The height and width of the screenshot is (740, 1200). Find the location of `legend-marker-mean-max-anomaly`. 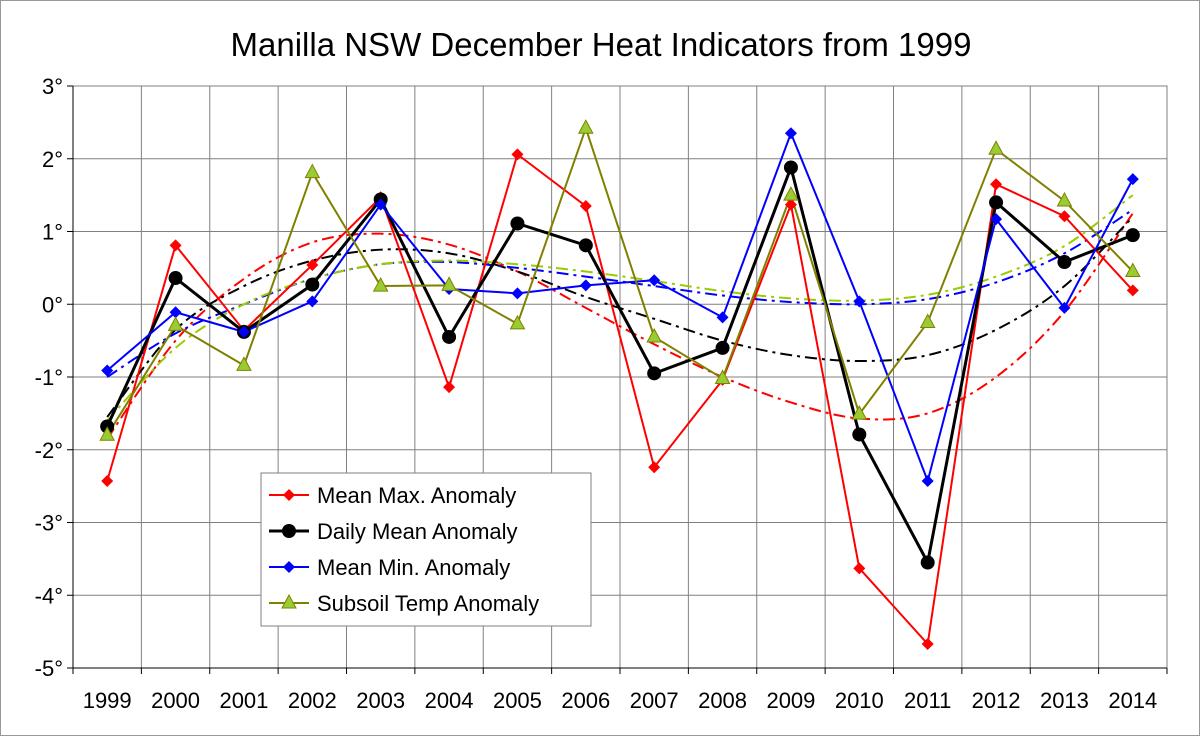

legend-marker-mean-max-anomaly is located at coordinates (289, 495).